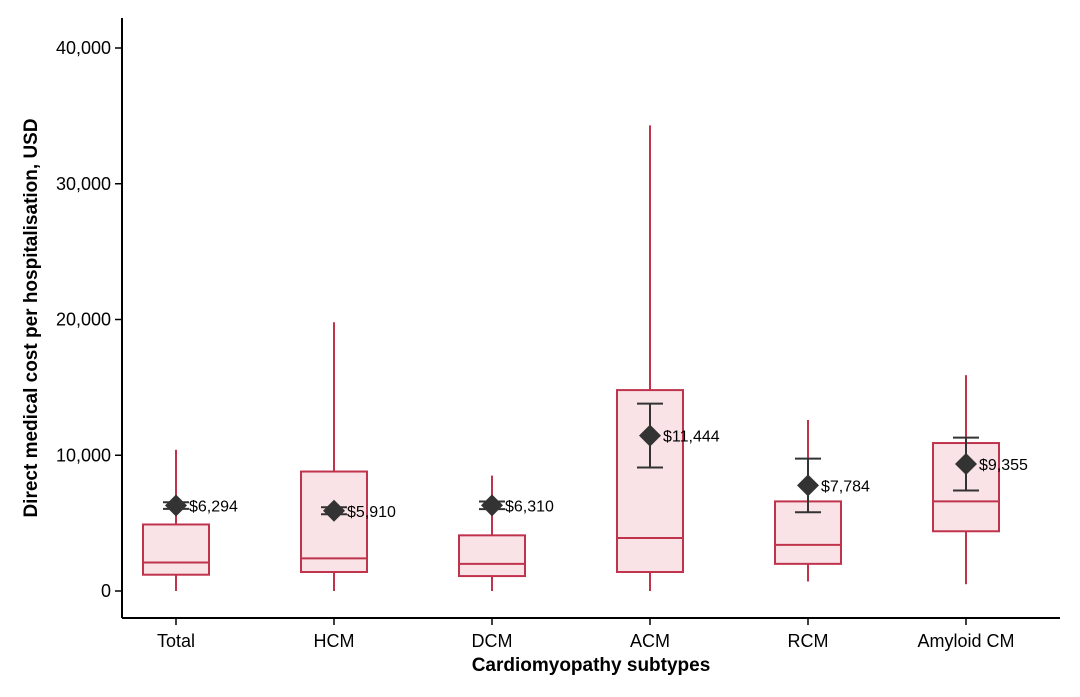  Describe the element at coordinates (83, 320) in the screenshot. I see `y-tick-label: 20,000` at that location.